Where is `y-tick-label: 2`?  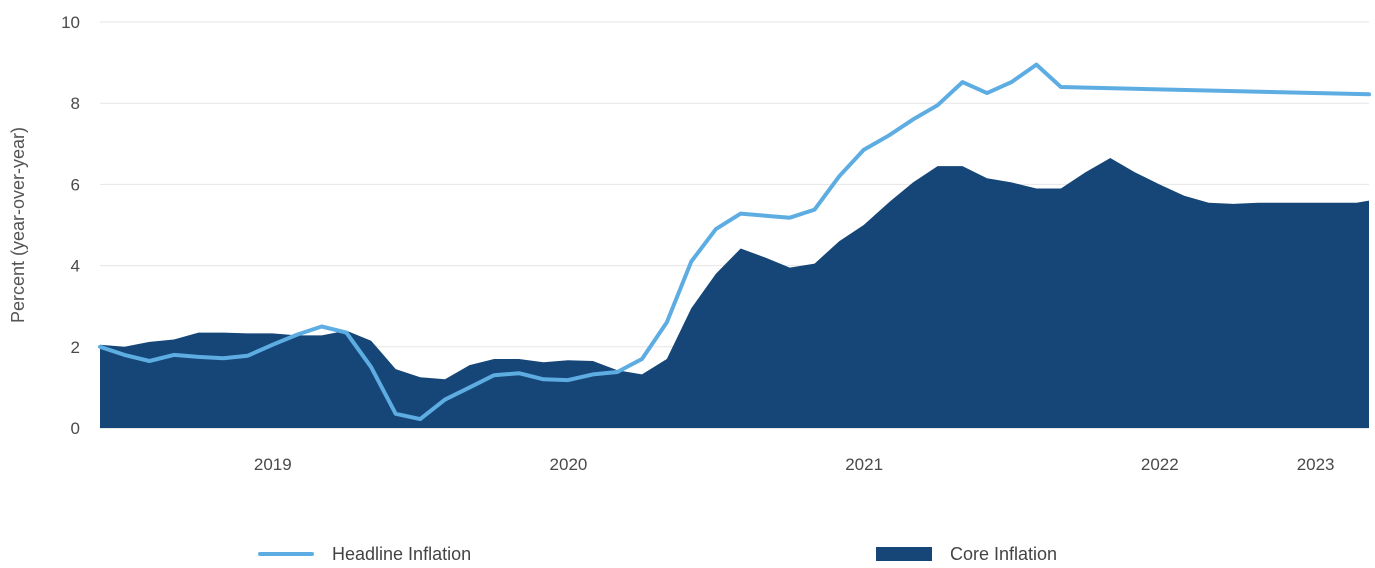
y-tick-label: 2 is located at coordinates (75, 347).